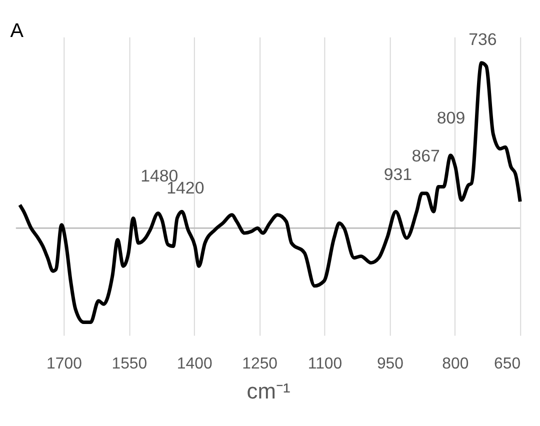 Image resolution: width=540 pixels, height=426 pixels. What do you see at coordinates (17, 31) in the screenshot?
I see `chart-title: A` at bounding box center [17, 31].